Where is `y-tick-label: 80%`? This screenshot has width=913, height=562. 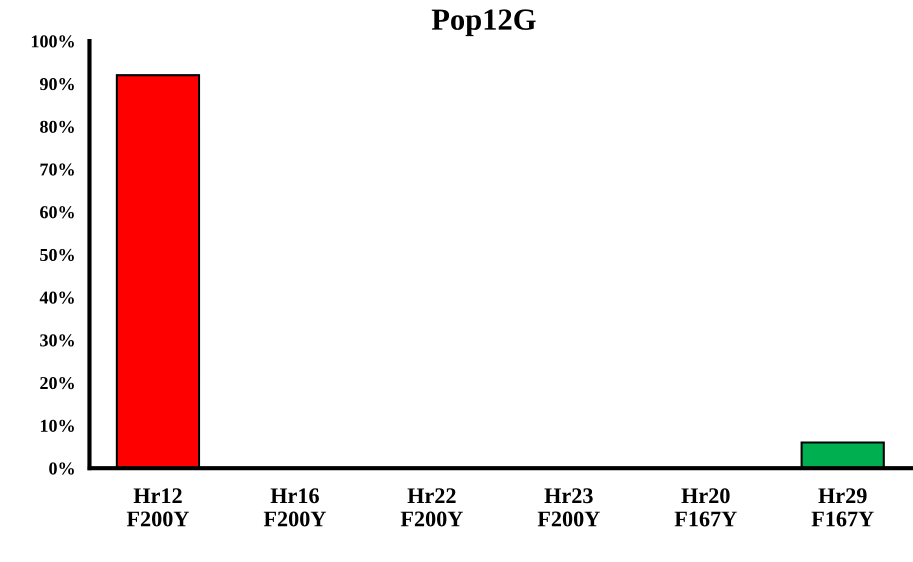
y-tick-label: 80% is located at coordinates (57, 126).